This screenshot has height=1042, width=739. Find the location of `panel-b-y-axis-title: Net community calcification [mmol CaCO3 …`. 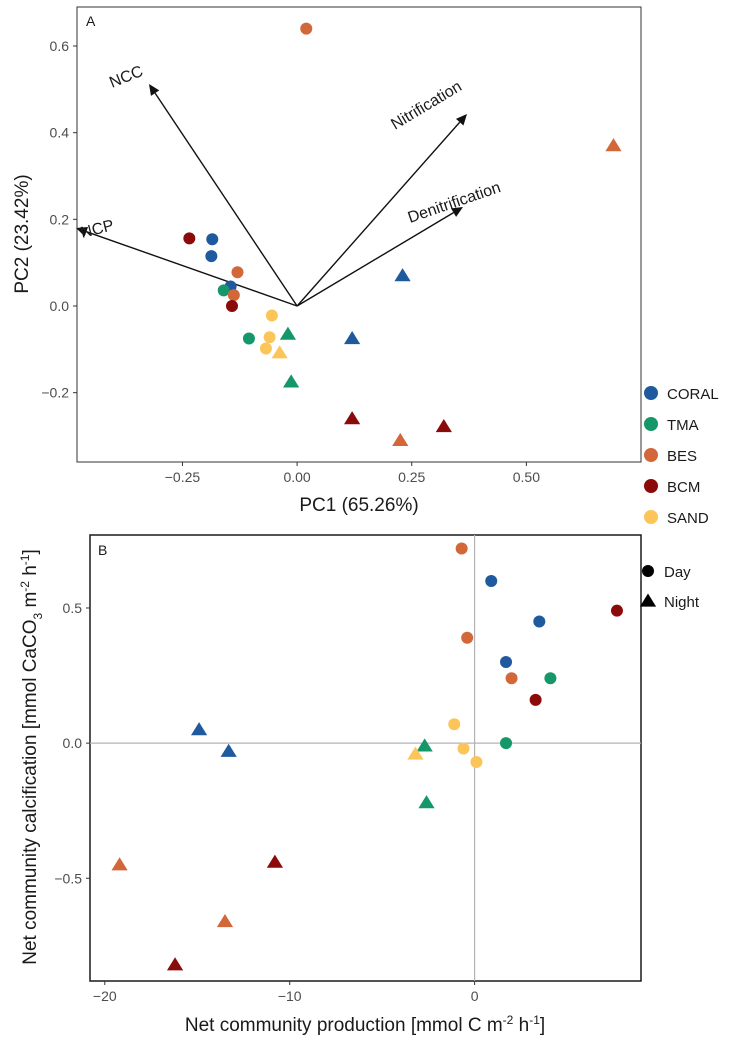

panel-b-y-axis-title: Net community calcification [mmol CaCO3 … is located at coordinates (31, 757).